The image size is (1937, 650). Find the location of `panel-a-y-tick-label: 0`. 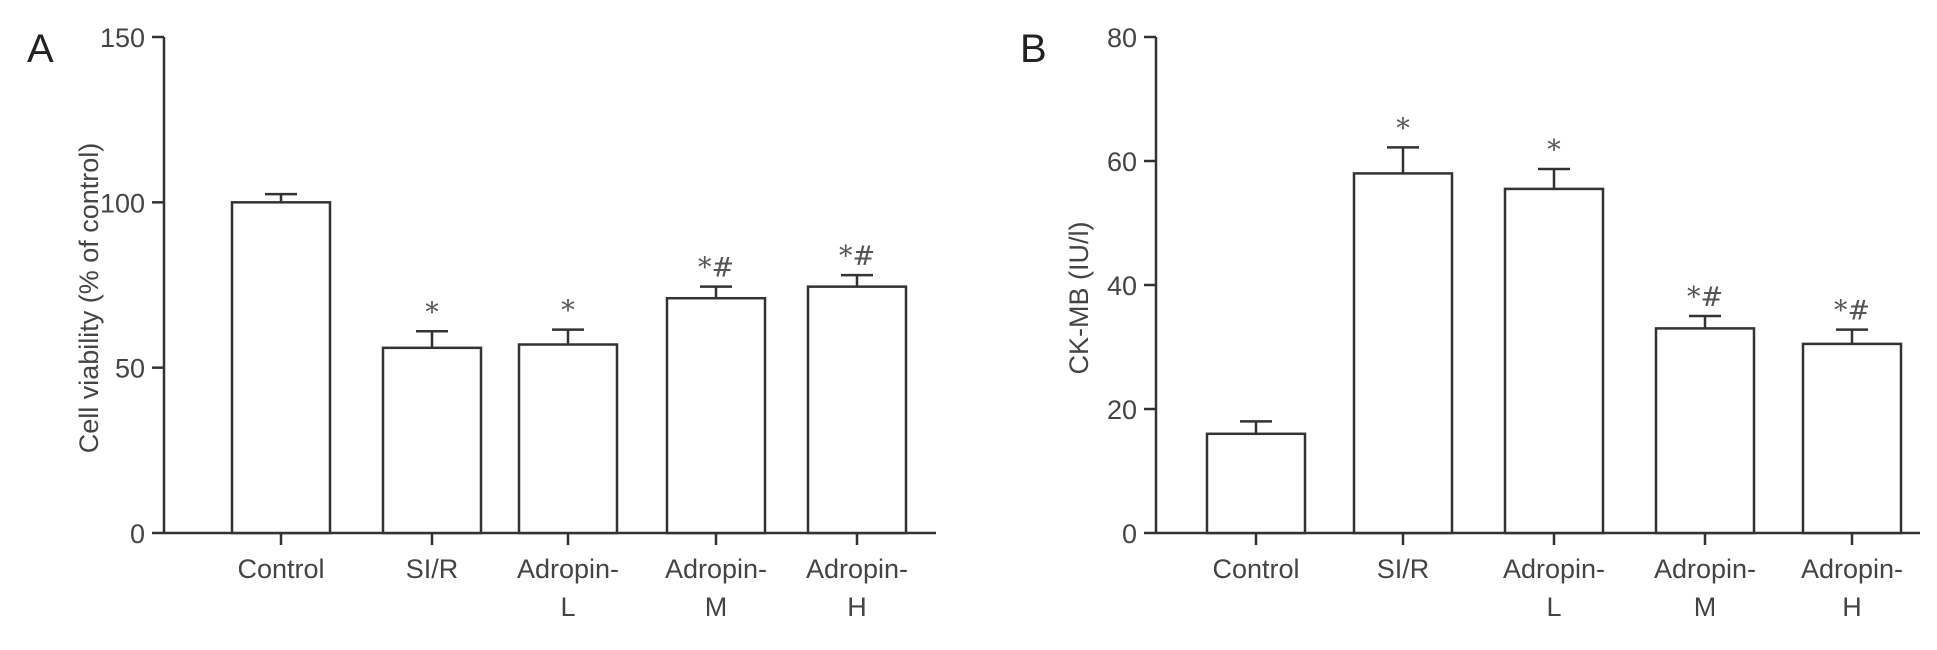

panel-a-y-tick-label: 0 is located at coordinates (137, 534).